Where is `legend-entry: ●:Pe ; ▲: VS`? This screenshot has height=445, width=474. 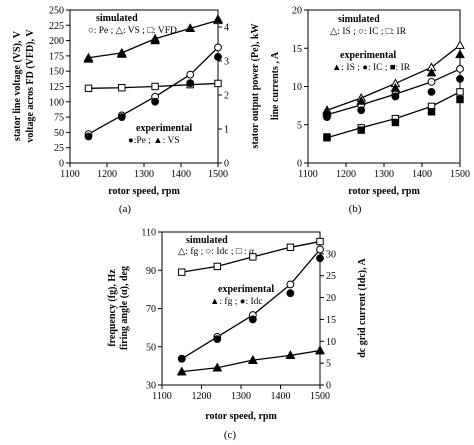 legend-entry: ●:Pe ; ▲: VS is located at coordinates (154, 141).